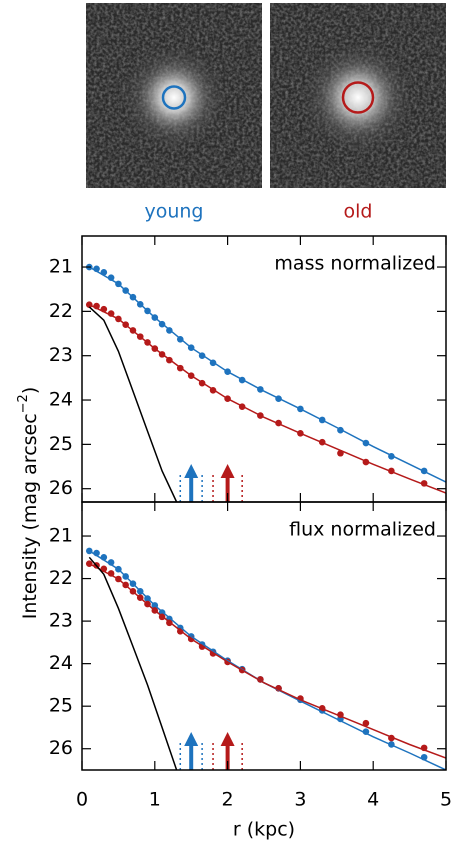 This screenshot has width=454, height=845. Describe the element at coordinates (373, 800) in the screenshot. I see `x-tick-label: 4` at that location.